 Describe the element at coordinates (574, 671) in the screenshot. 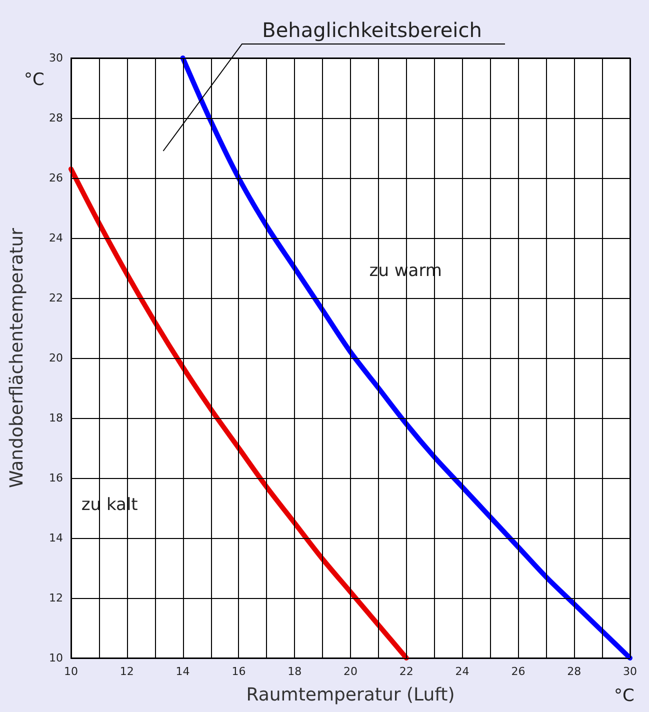

I see `x-tick-label: 28` at that location.